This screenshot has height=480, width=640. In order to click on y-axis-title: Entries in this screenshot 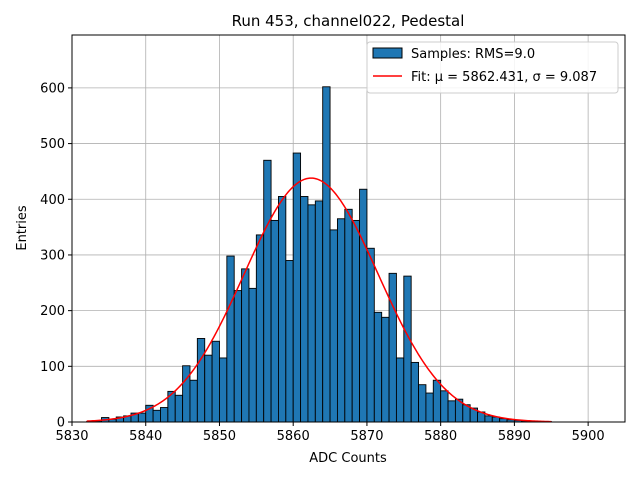, I will do `click(22, 228)`.